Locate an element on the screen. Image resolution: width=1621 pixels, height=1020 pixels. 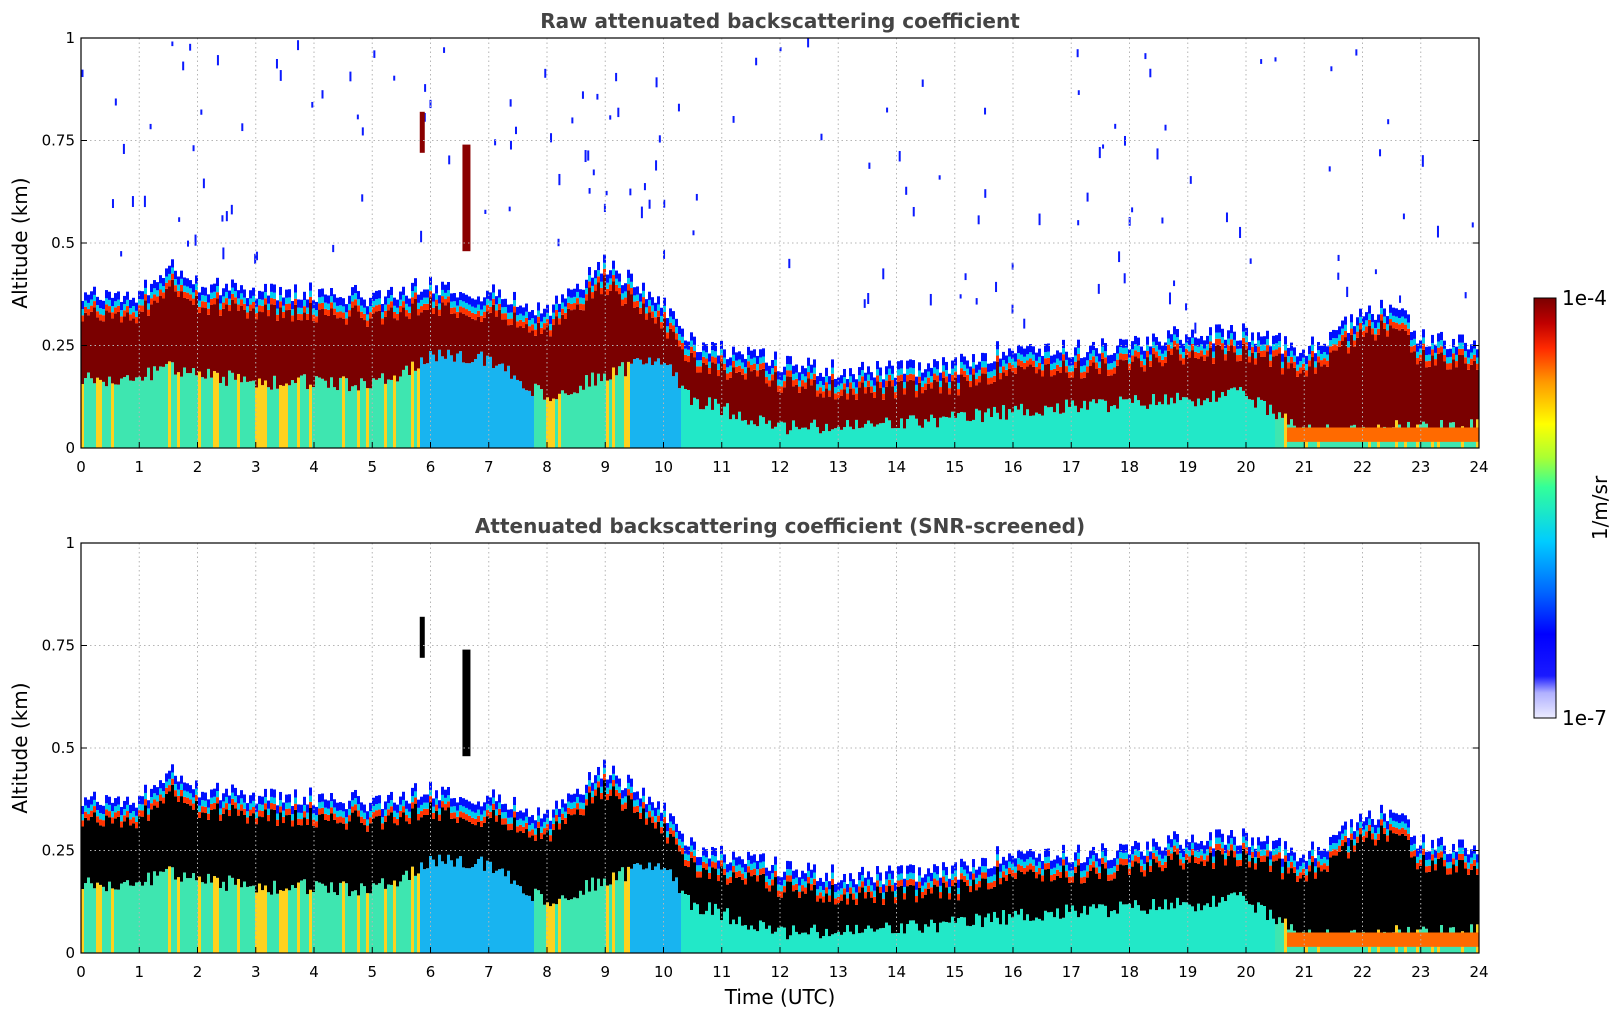
y-tick-label: 1 is located at coordinates (70, 38).